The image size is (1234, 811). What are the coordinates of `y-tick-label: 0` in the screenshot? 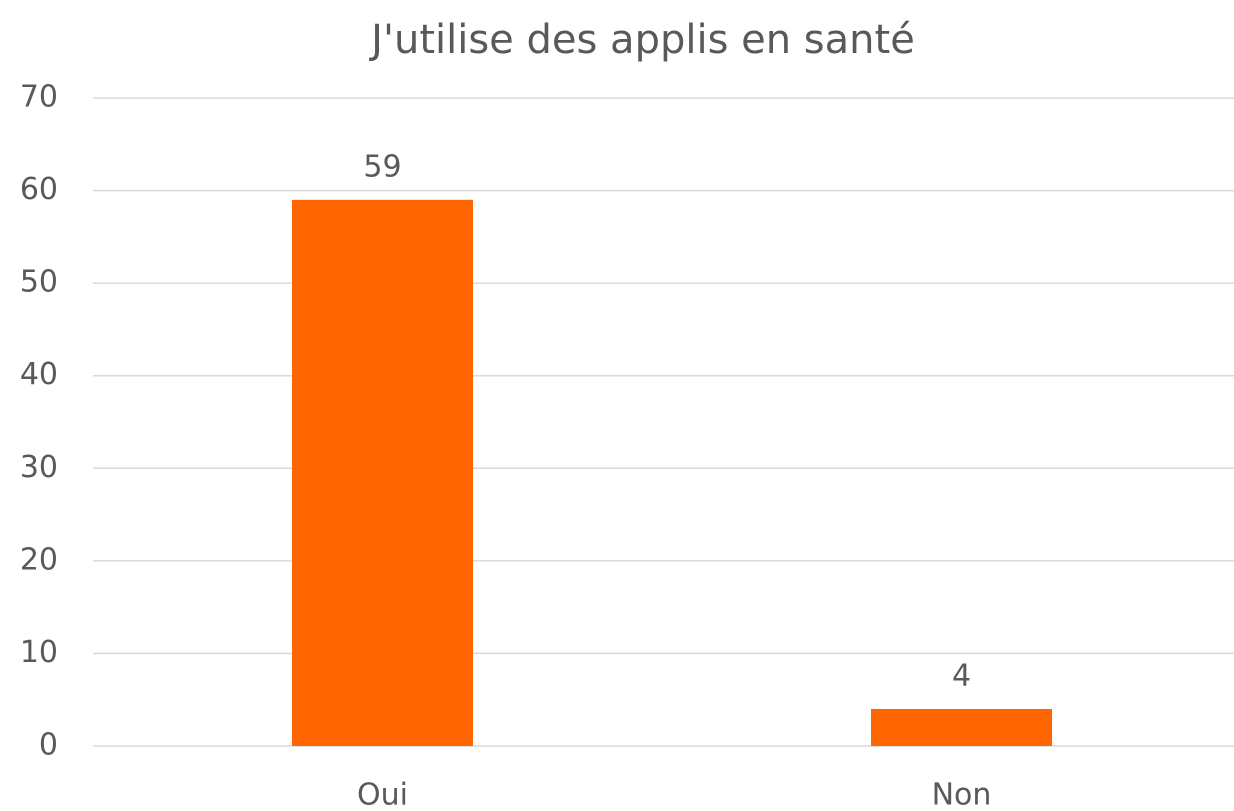 It's located at (48, 745).